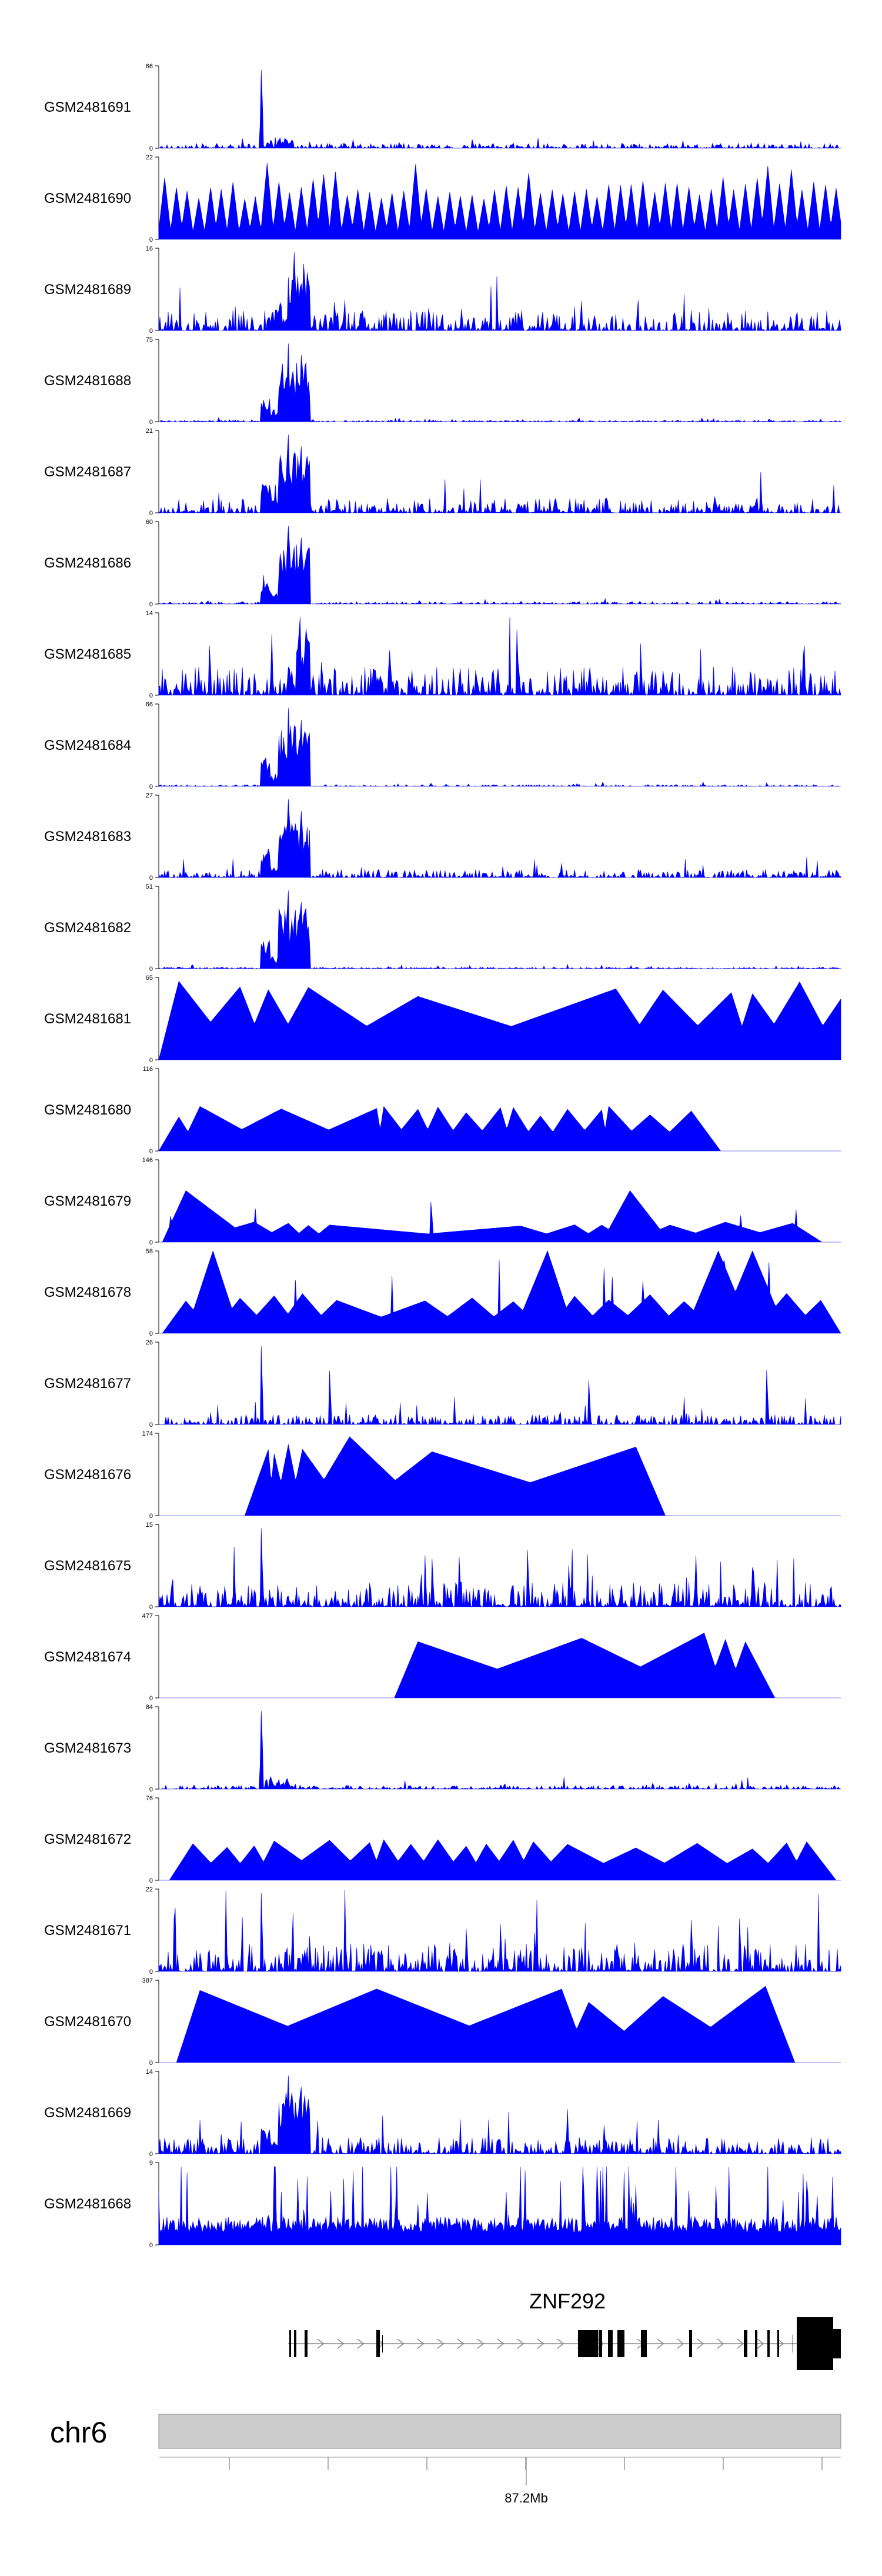 Image resolution: width=882 pixels, height=2576 pixels. I want to click on chromosome-band, so click(499, 2431).